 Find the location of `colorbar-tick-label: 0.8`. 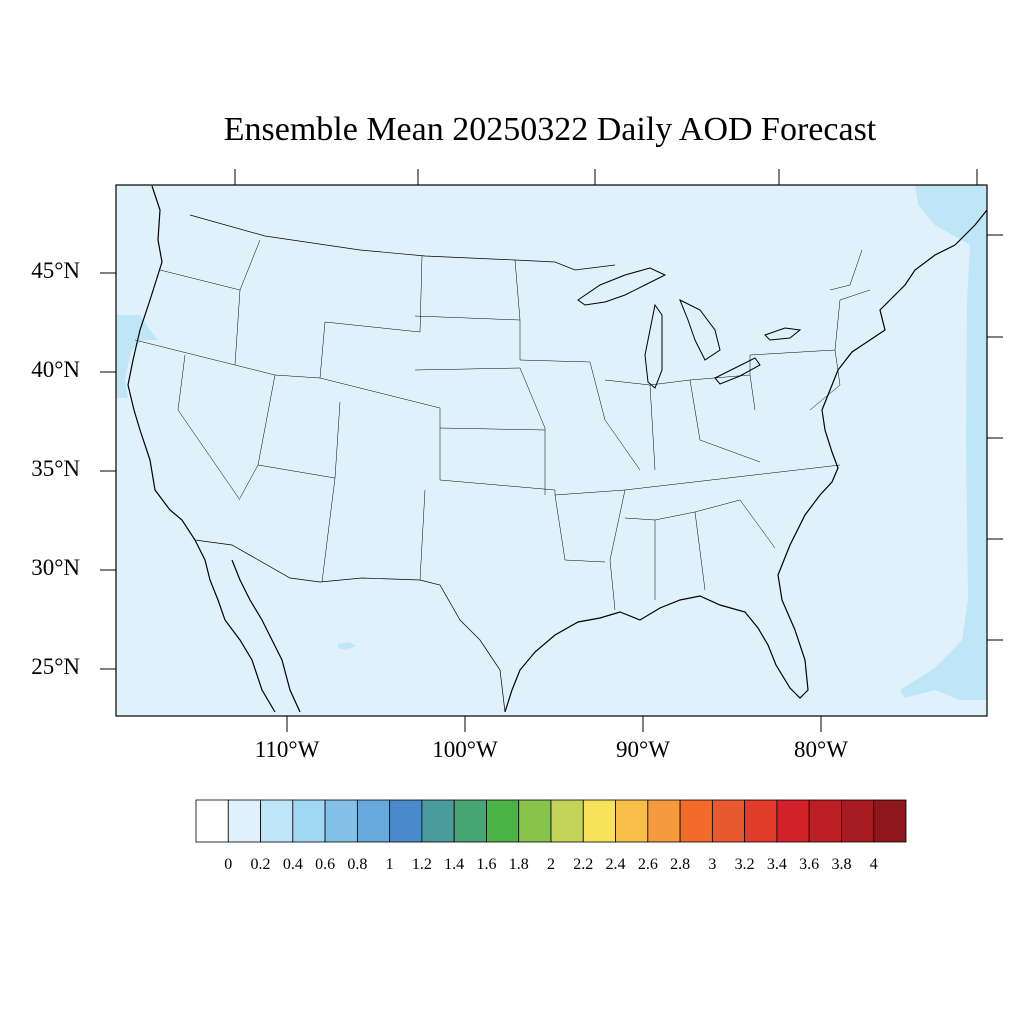

colorbar-tick-label: 0.8 is located at coordinates (357, 864).